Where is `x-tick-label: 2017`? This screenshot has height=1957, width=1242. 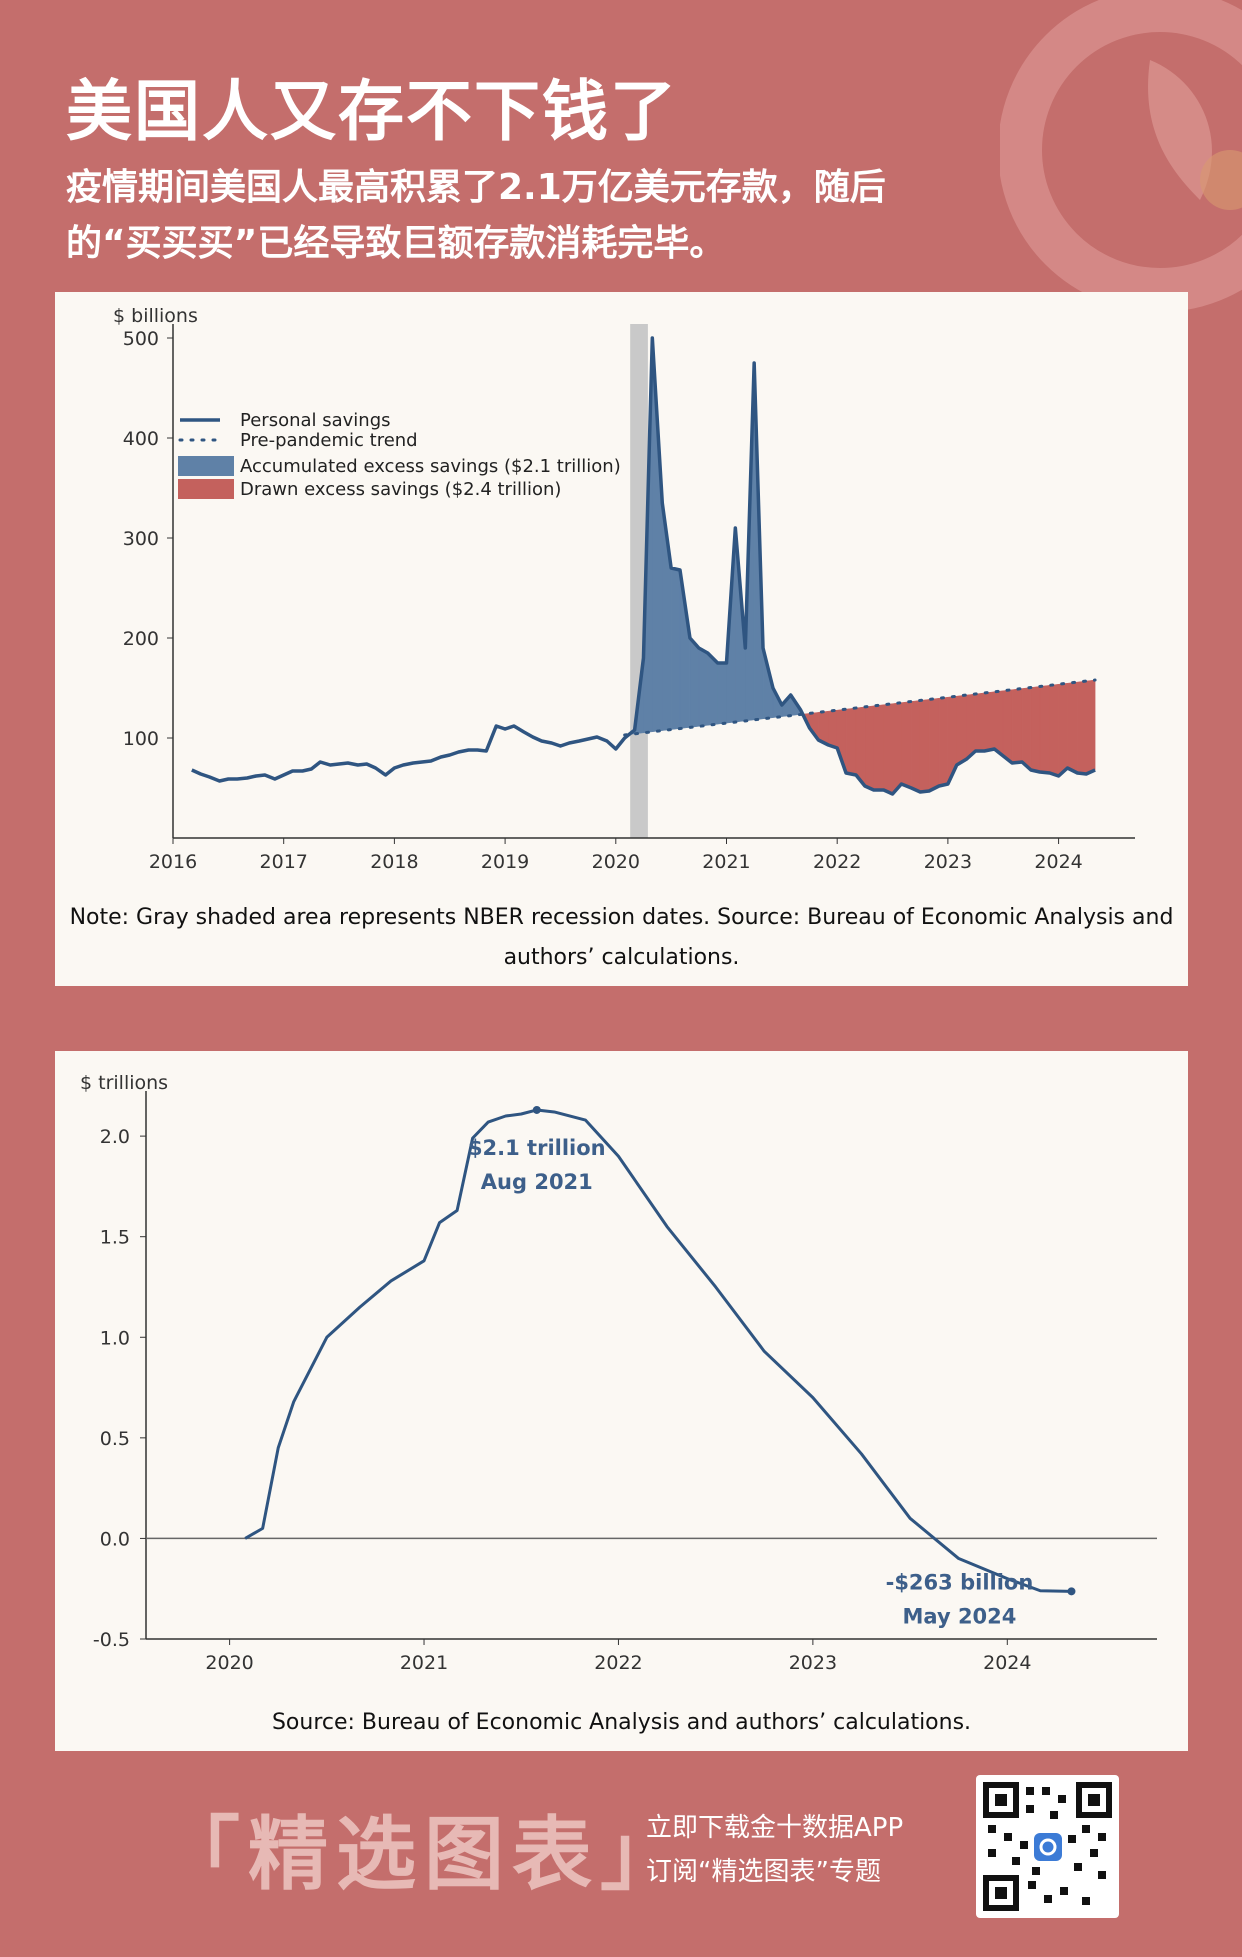 x-tick-label: 2017 is located at coordinates (284, 862).